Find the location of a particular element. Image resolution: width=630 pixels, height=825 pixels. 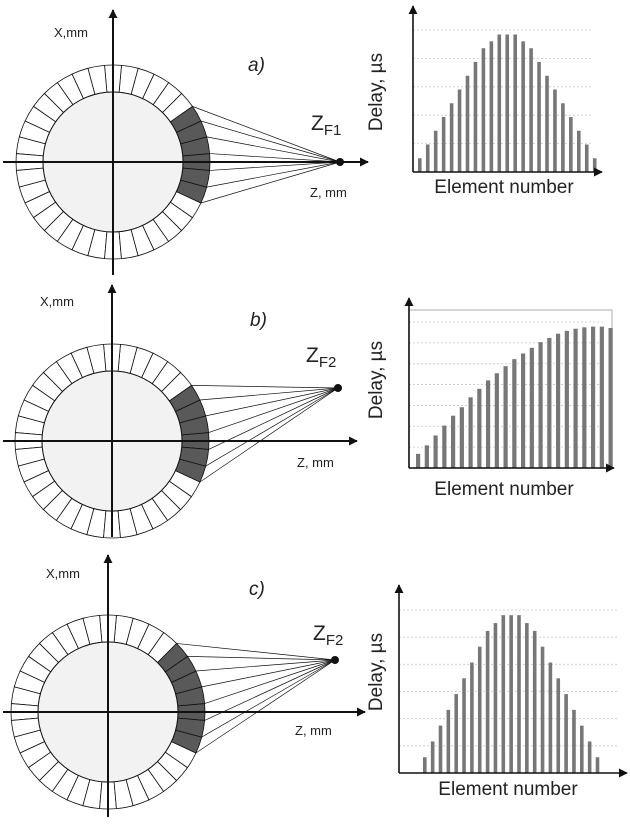

z-axis-label-a: Z, mm is located at coordinates (328, 192).